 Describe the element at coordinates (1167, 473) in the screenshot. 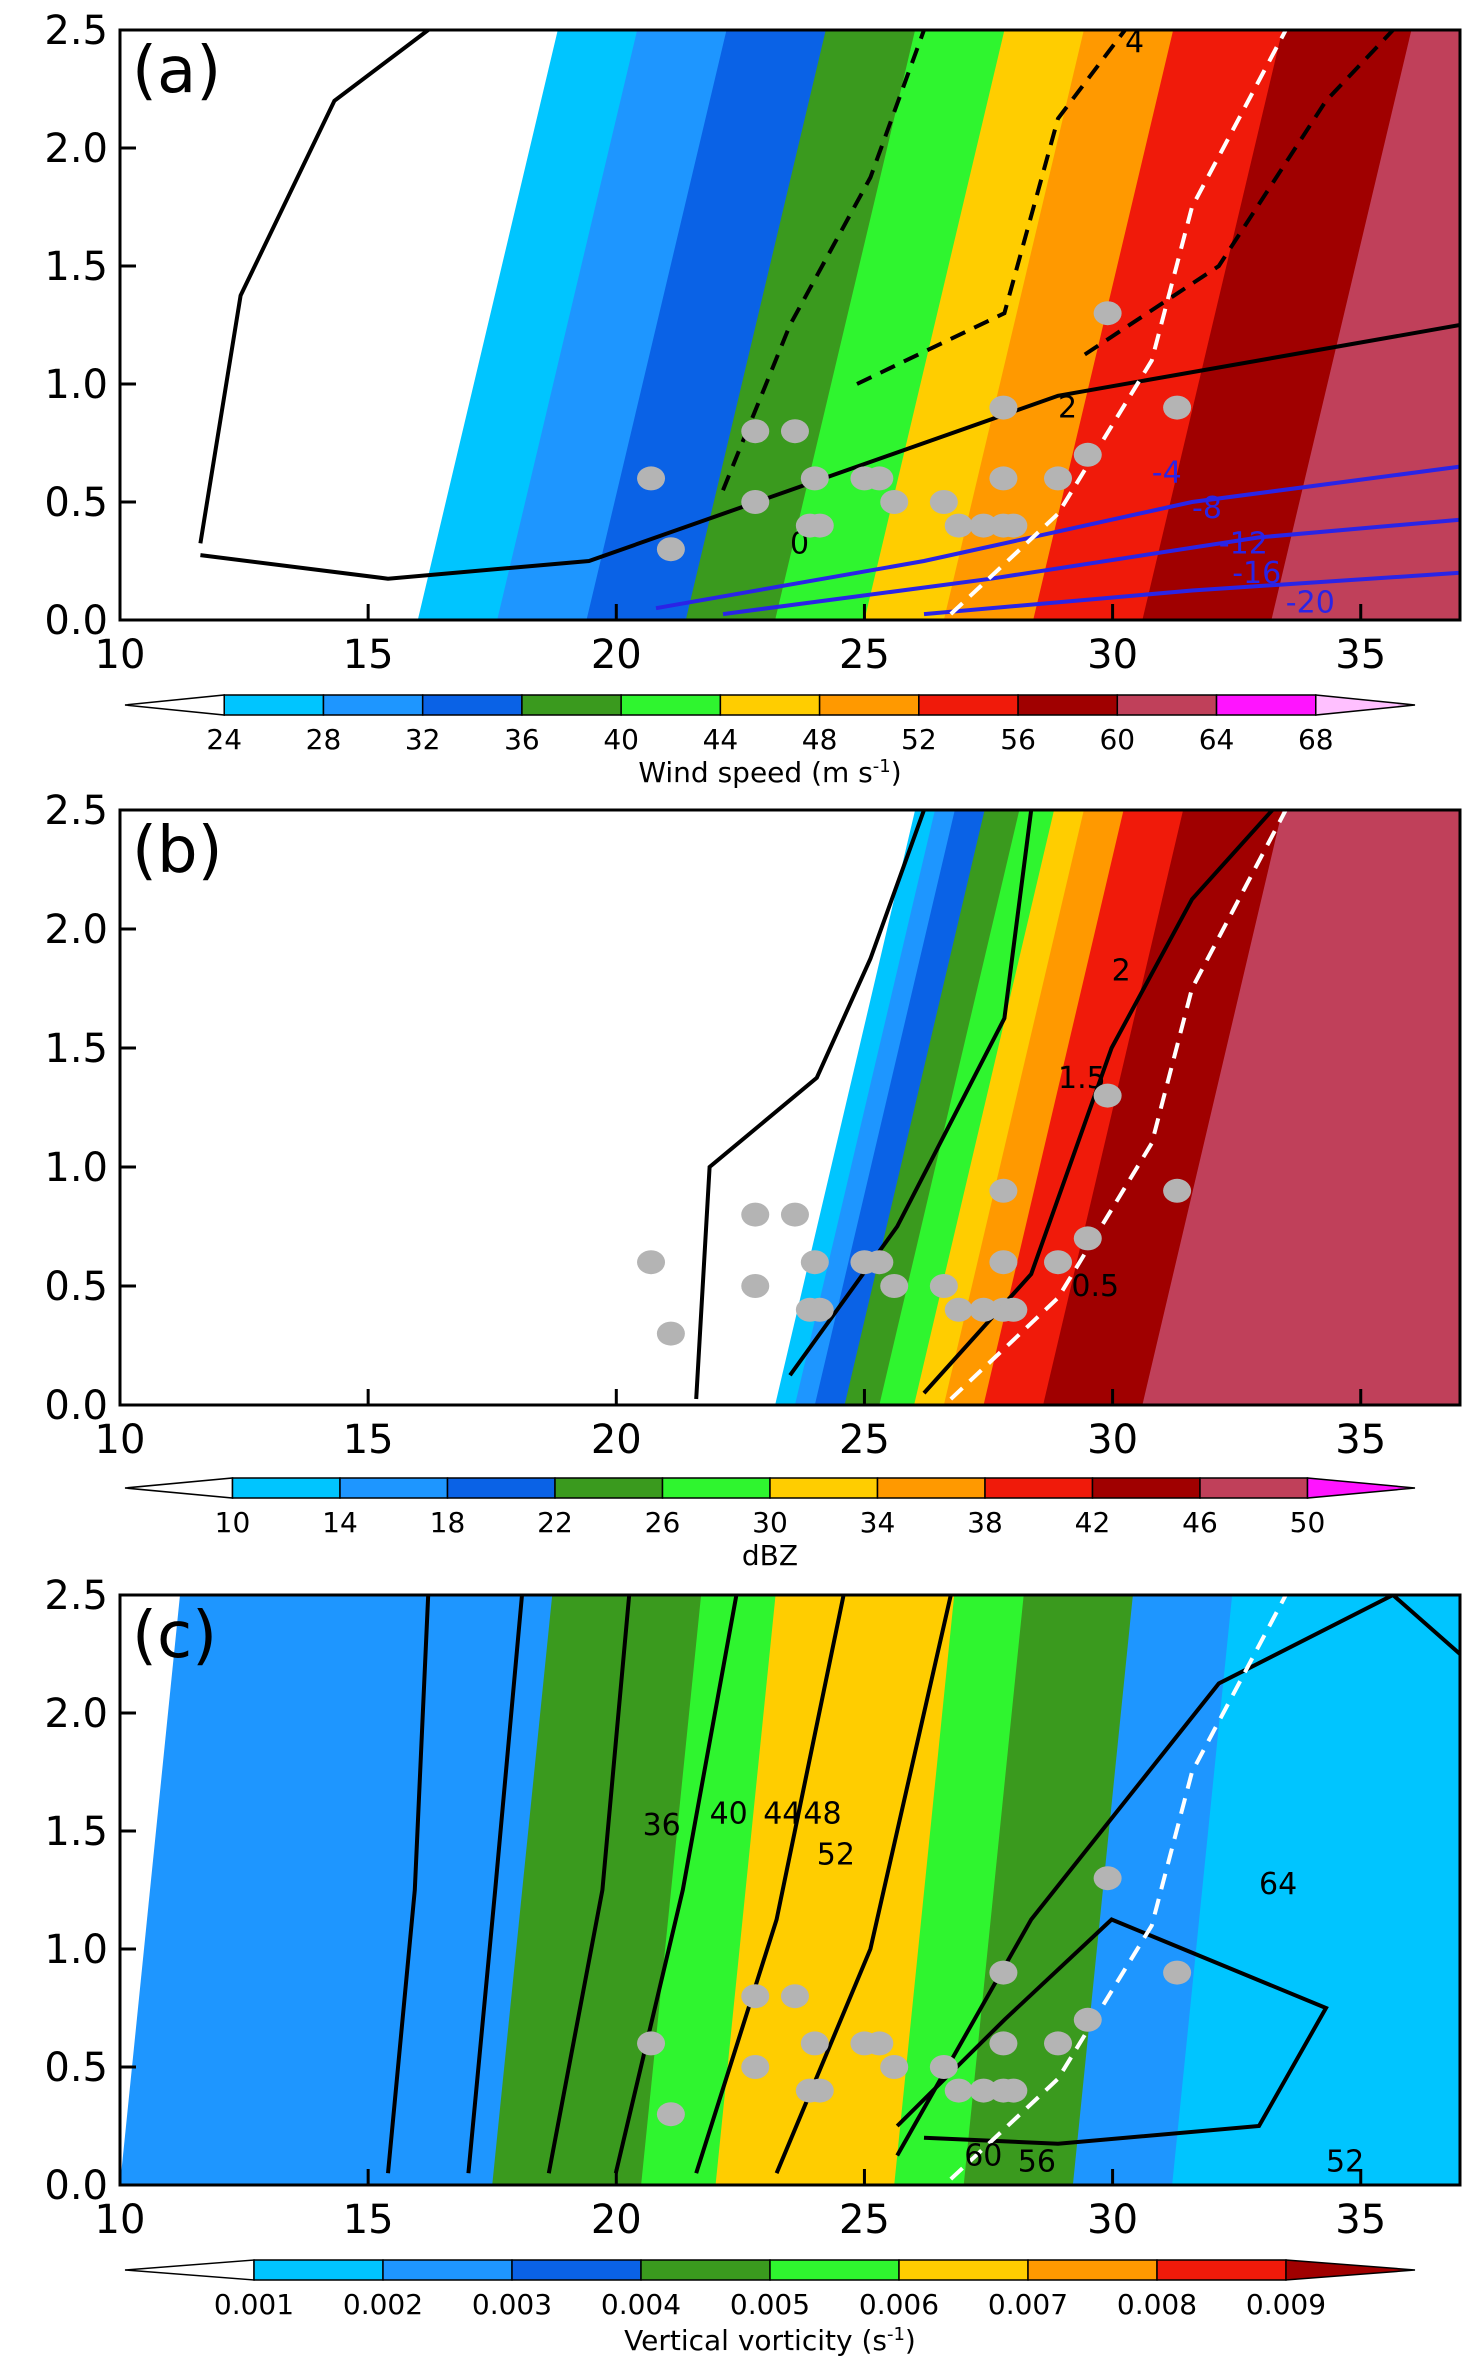

I see `contour-label: -4` at that location.